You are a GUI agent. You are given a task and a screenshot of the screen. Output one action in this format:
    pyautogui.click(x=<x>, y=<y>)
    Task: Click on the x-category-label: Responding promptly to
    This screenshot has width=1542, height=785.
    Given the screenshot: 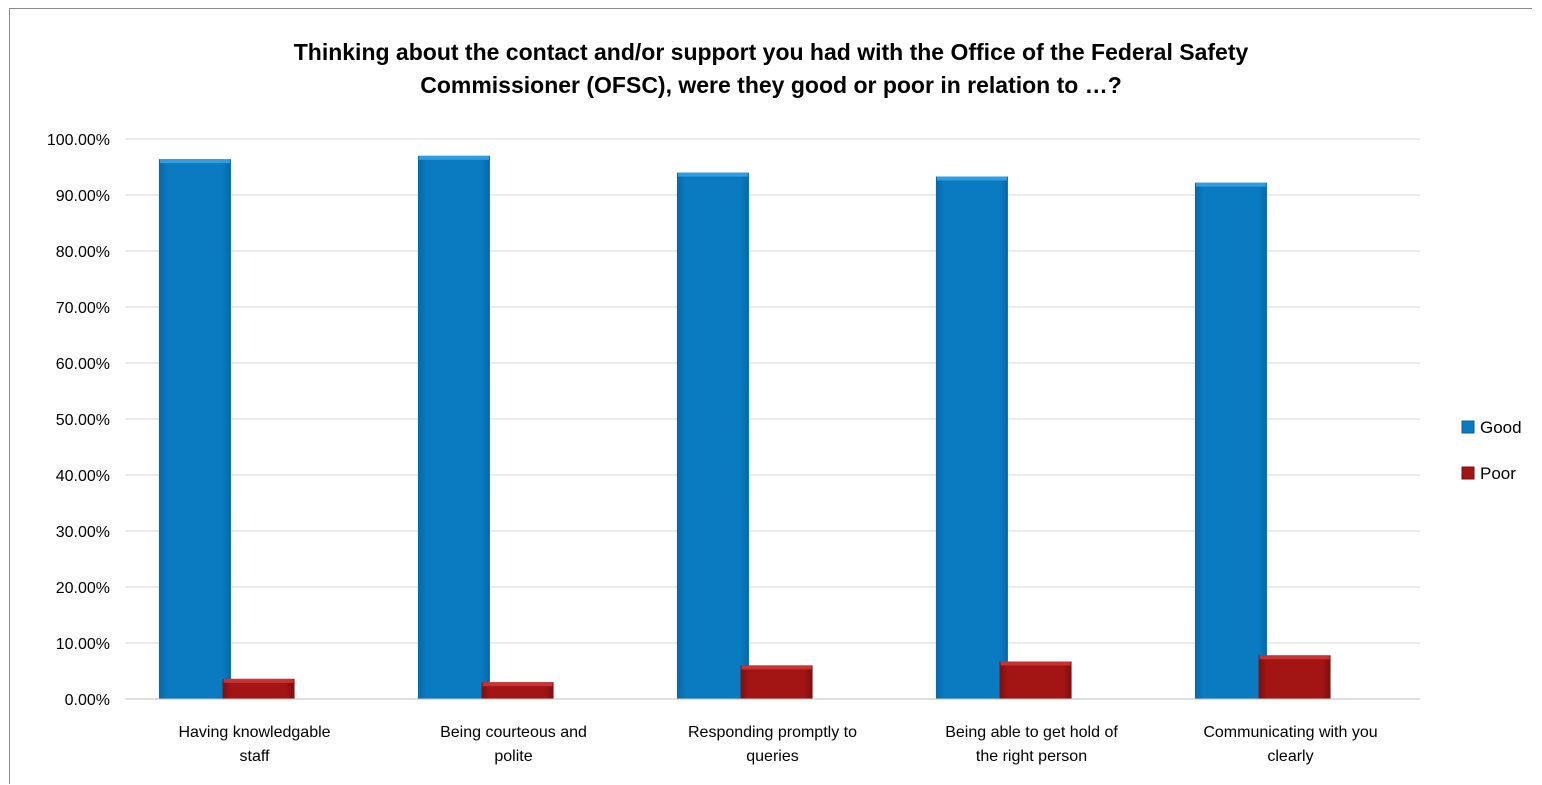 What is the action you would take?
    pyautogui.click(x=772, y=732)
    